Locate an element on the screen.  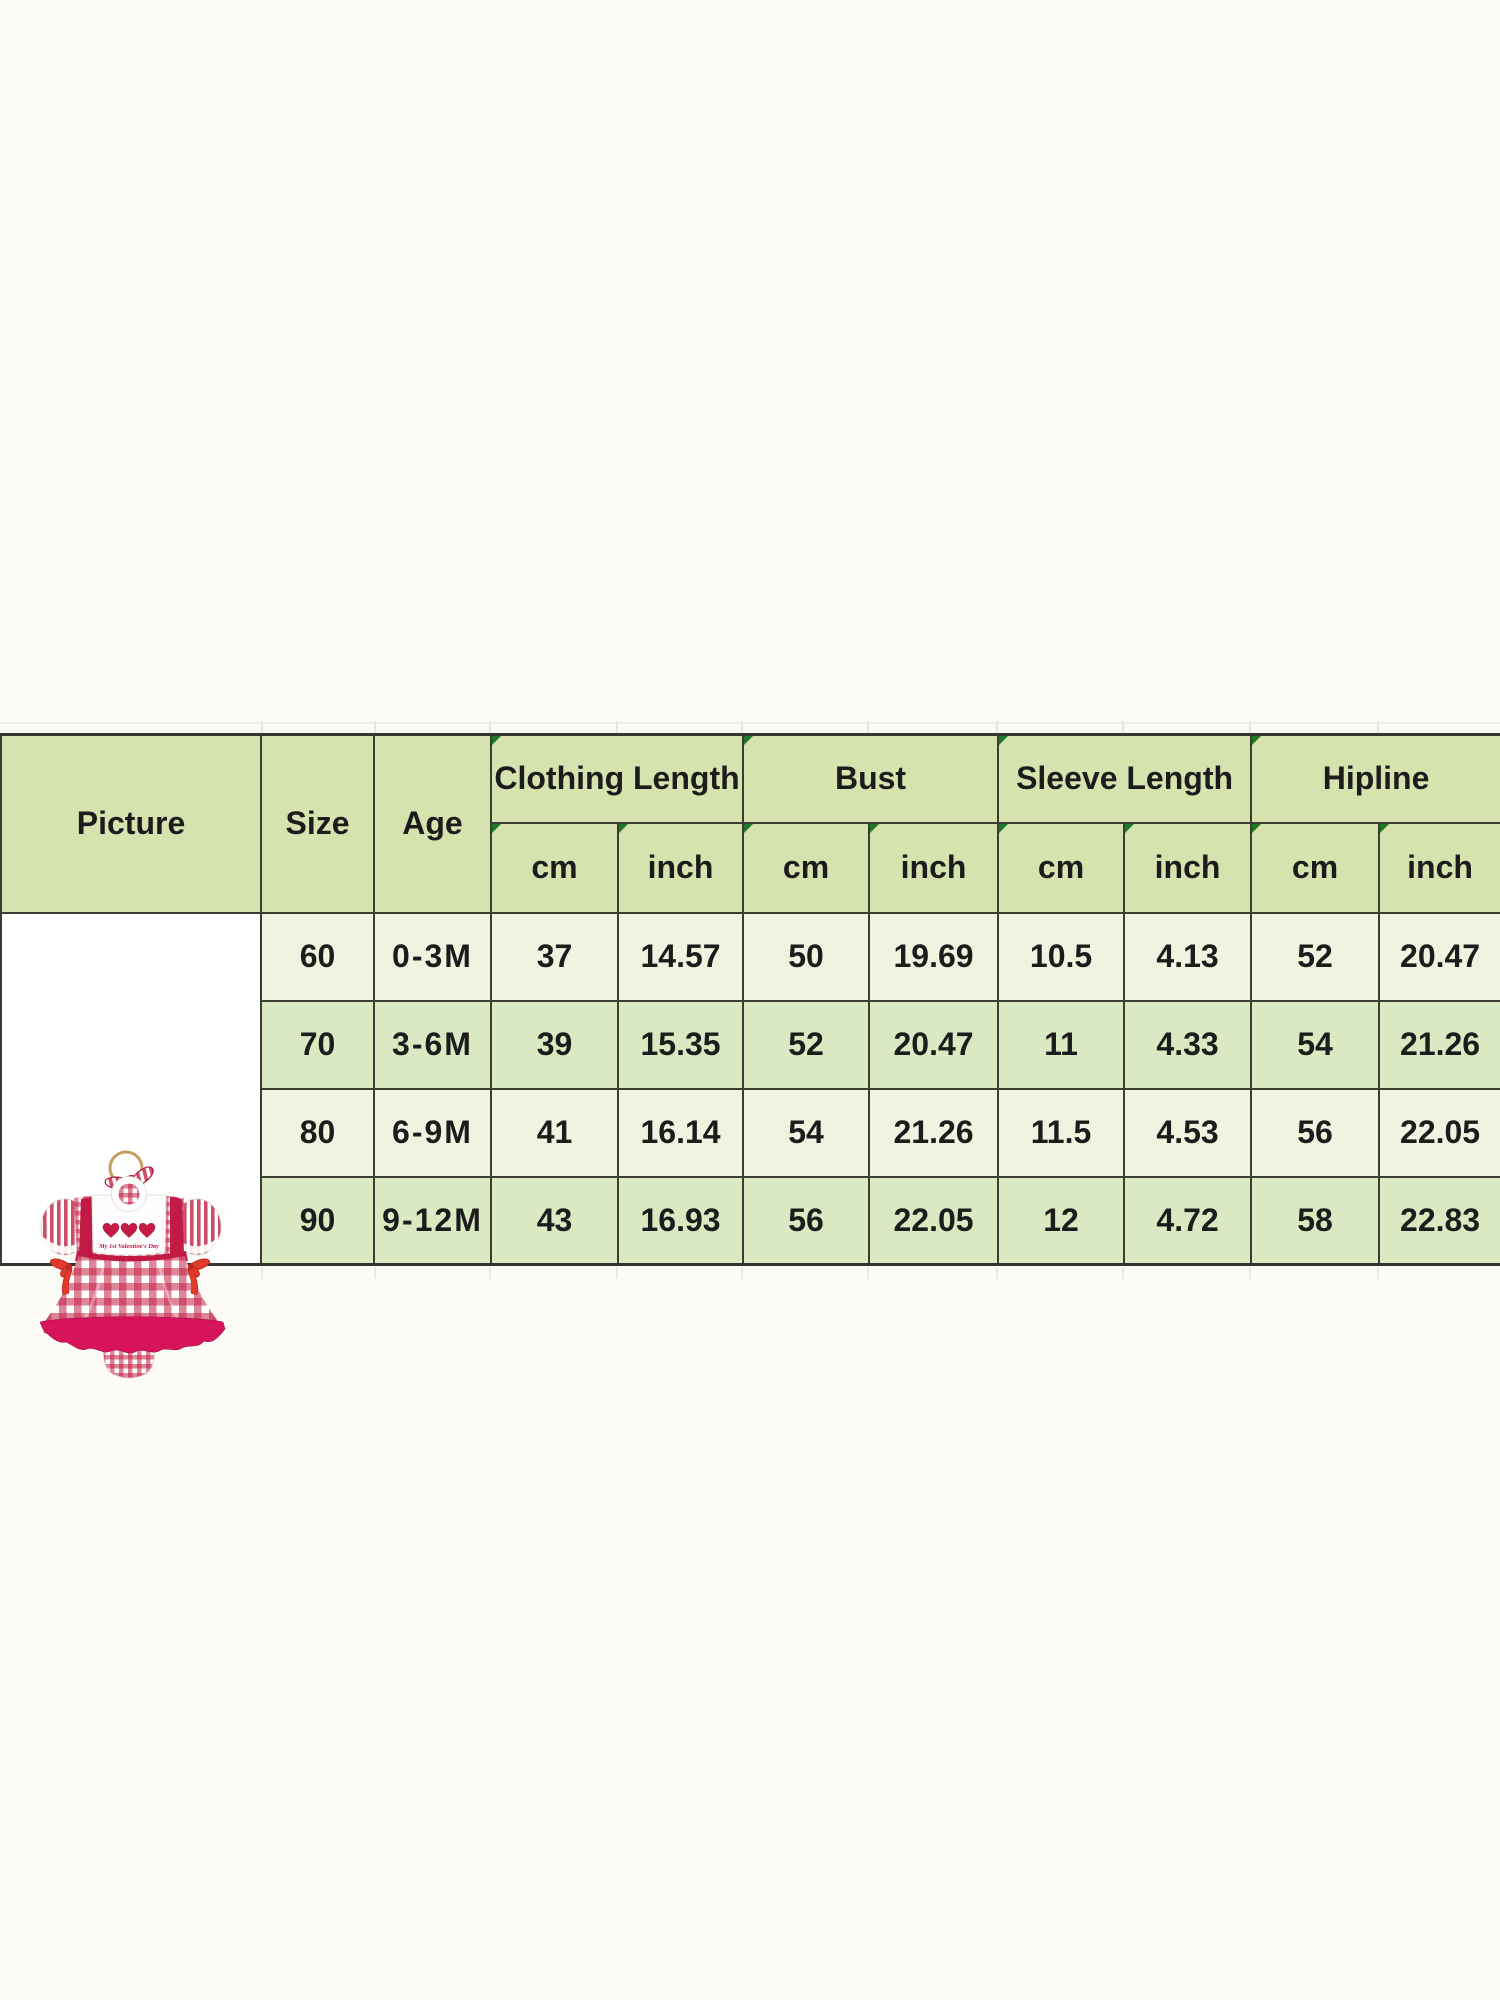
hem-ruffle is located at coordinates (132, 1335).